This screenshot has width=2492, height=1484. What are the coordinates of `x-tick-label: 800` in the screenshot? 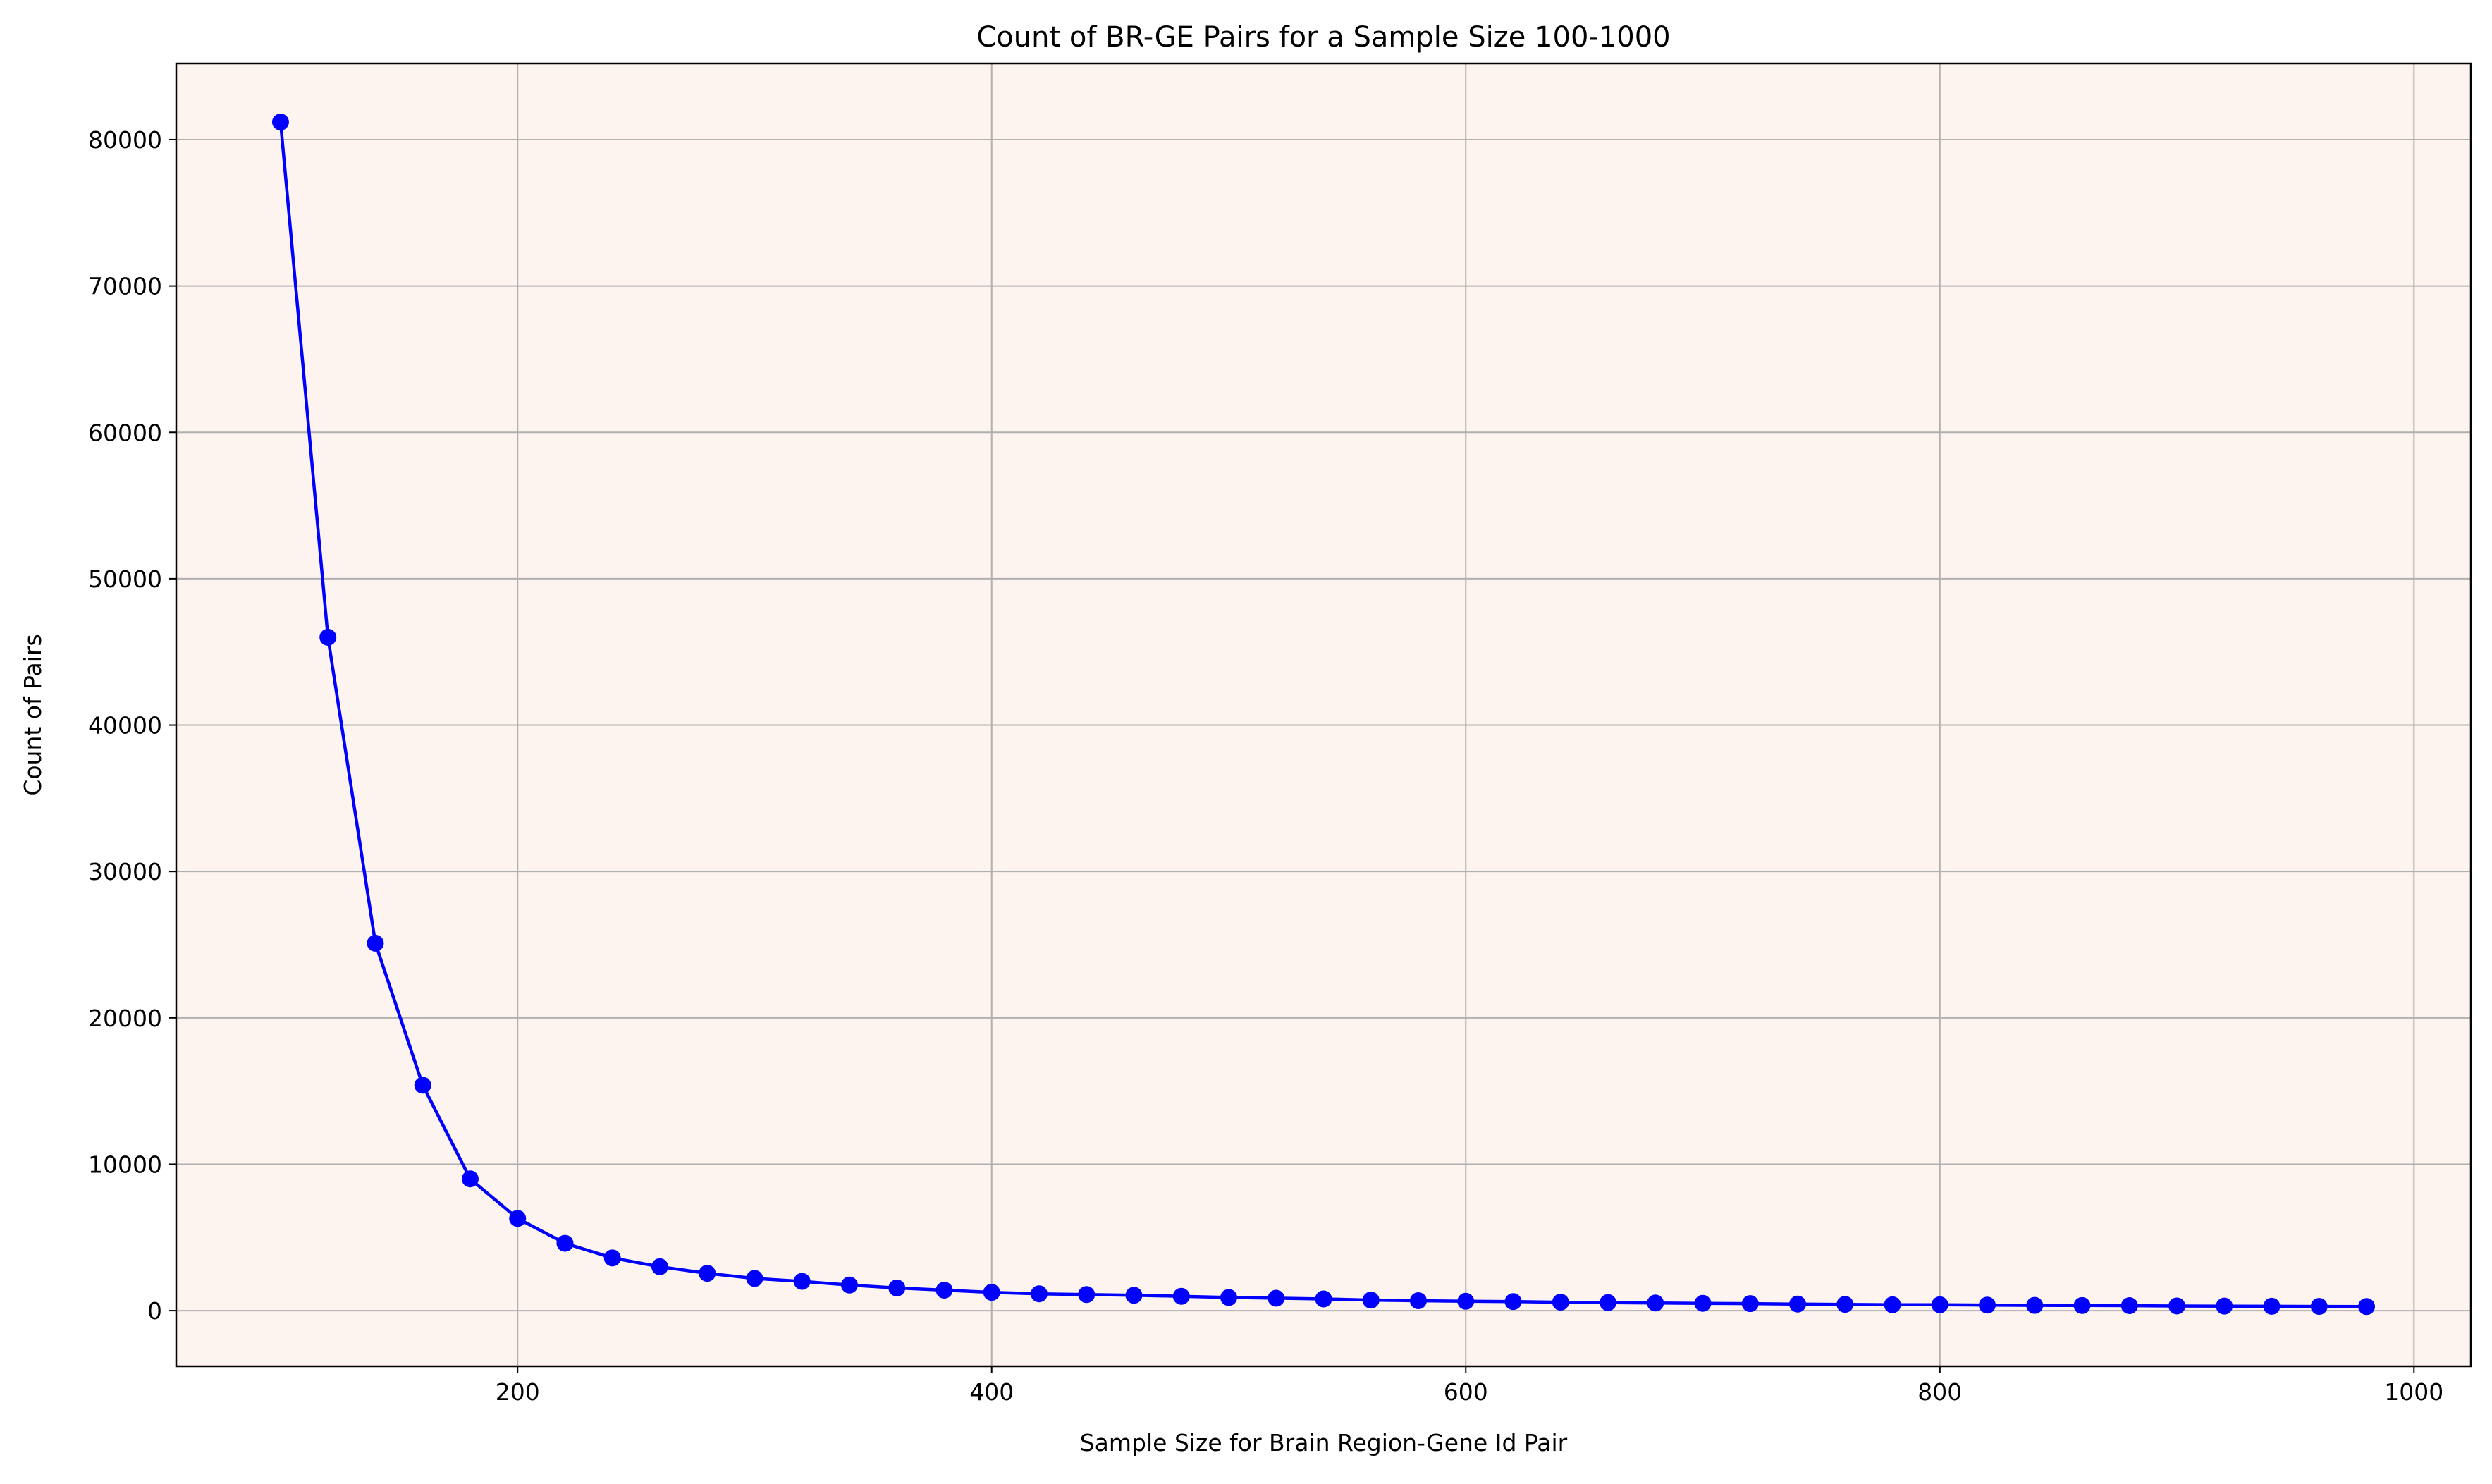 It's located at (1939, 1392).